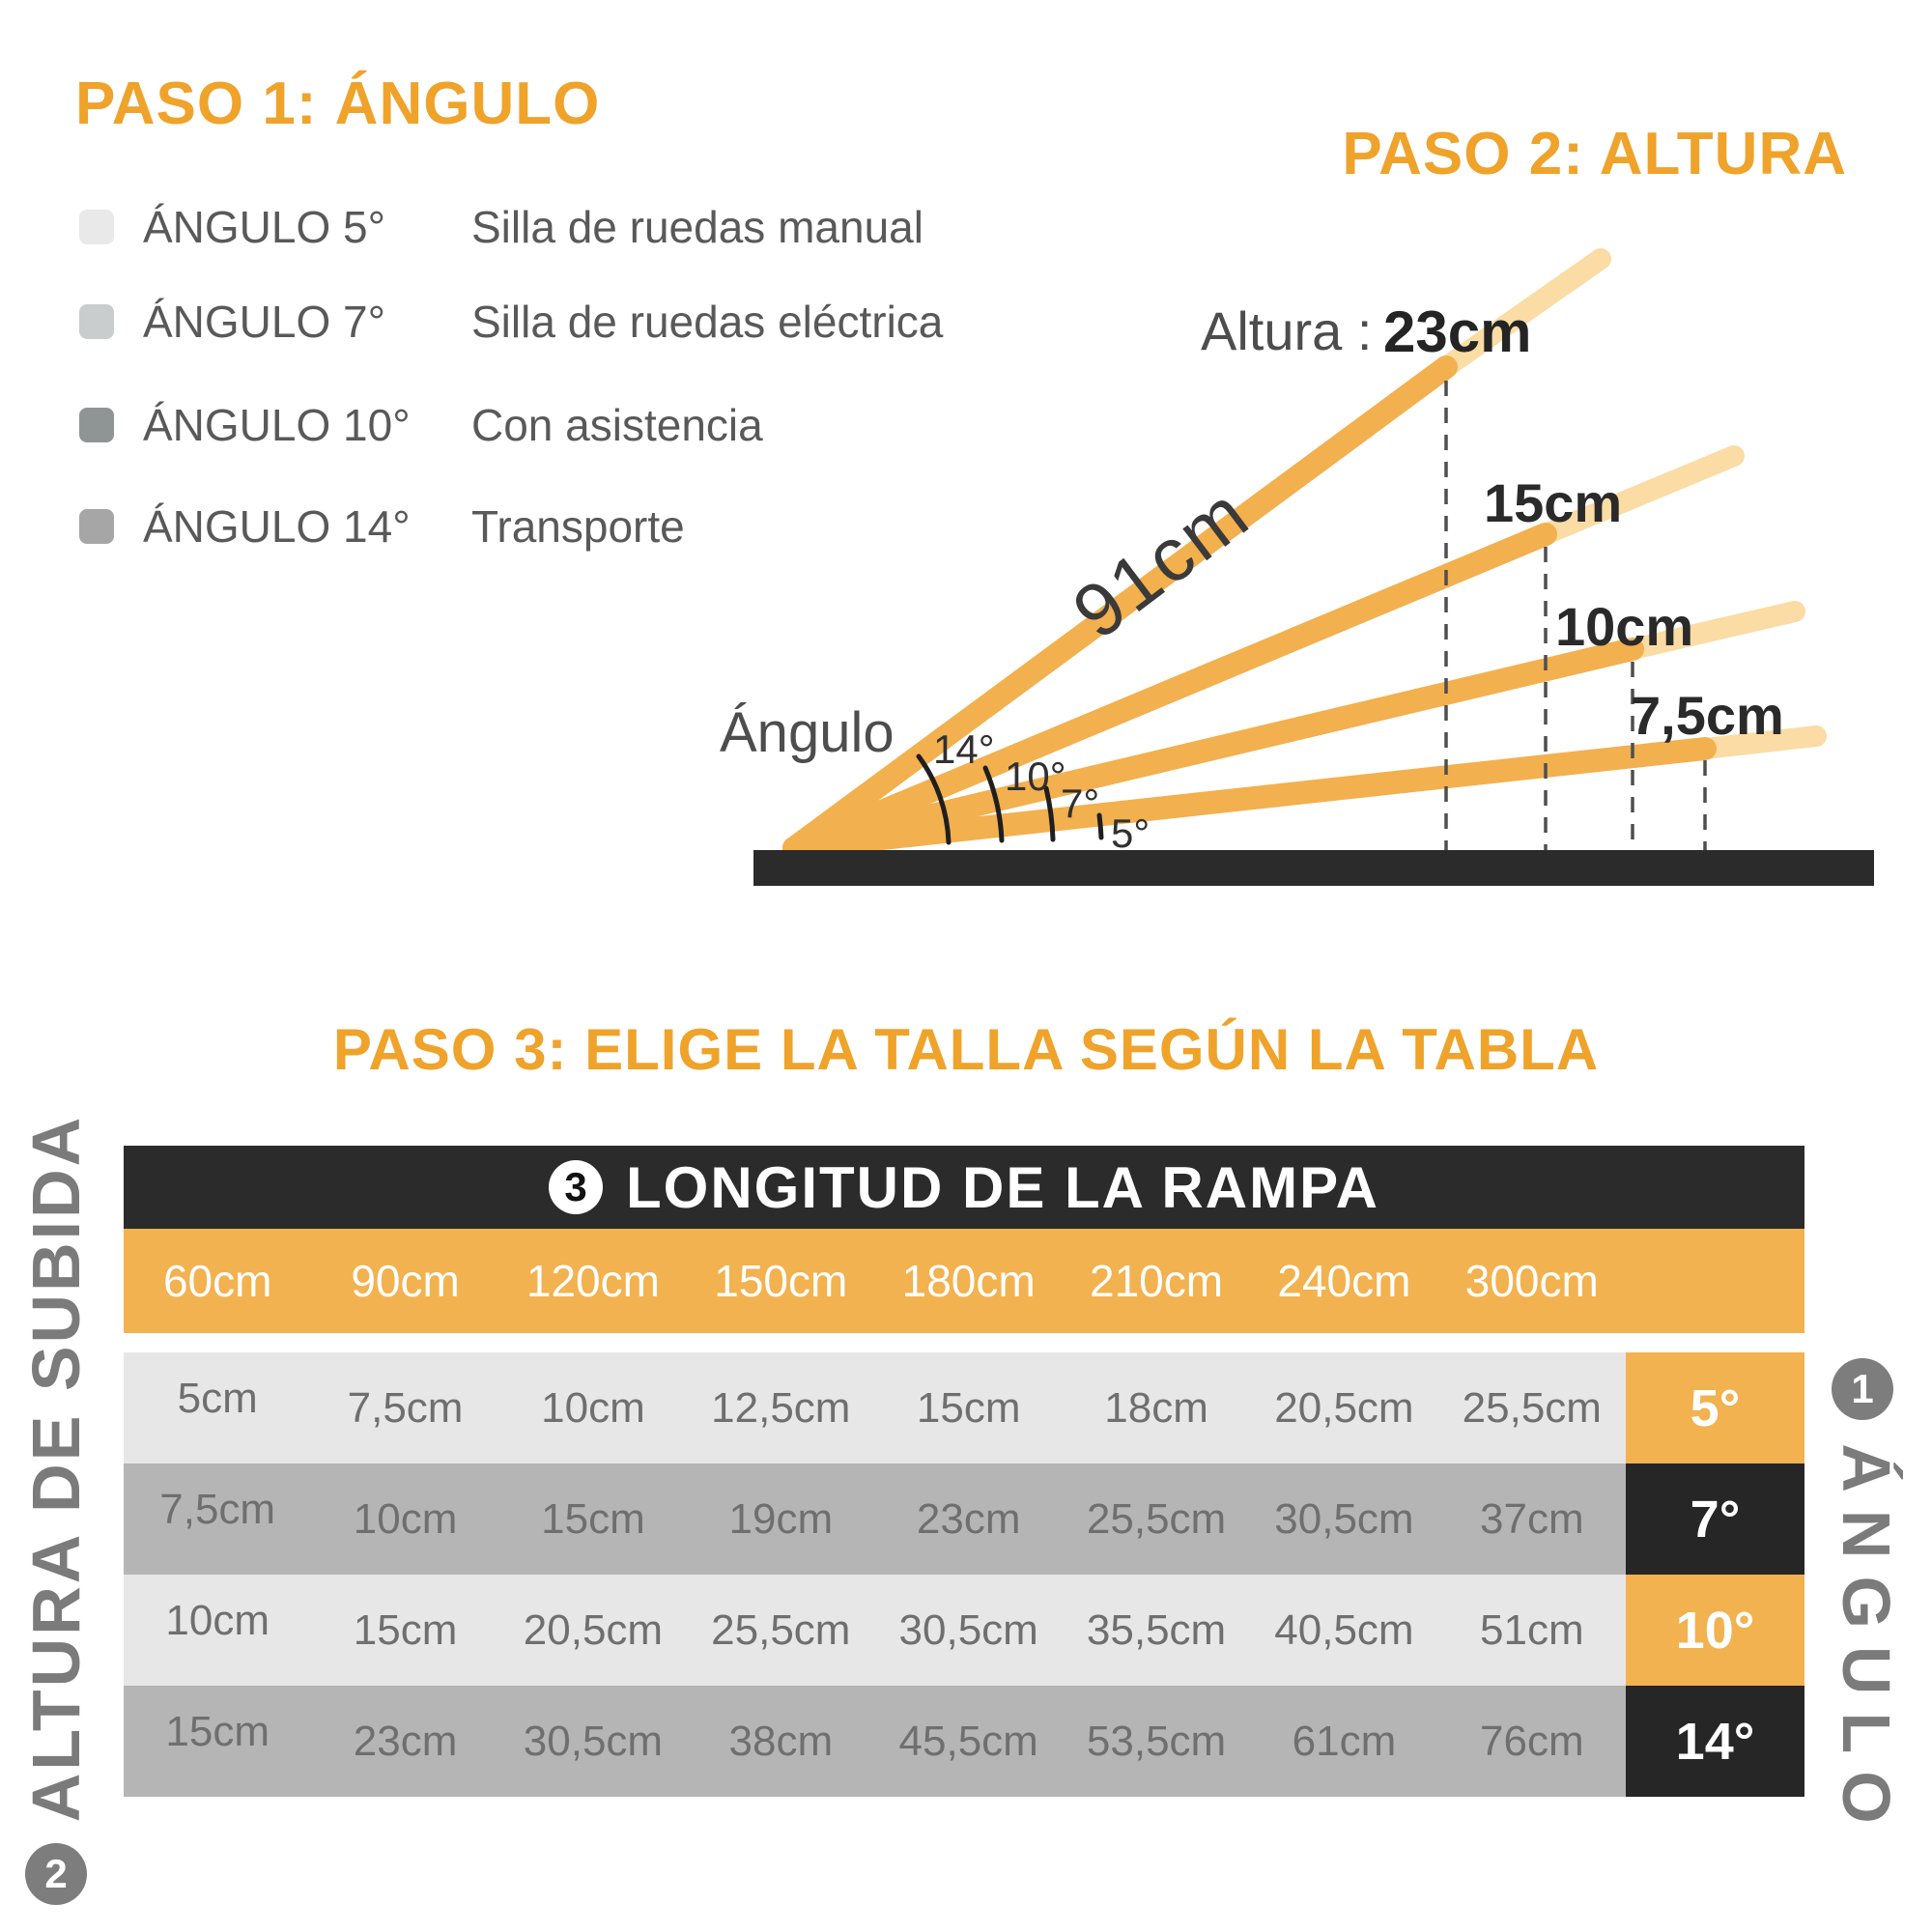 This screenshot has width=1932, height=1932. Describe the element at coordinates (1532, 1629) in the screenshot. I see `table-cell: 51cm` at that location.